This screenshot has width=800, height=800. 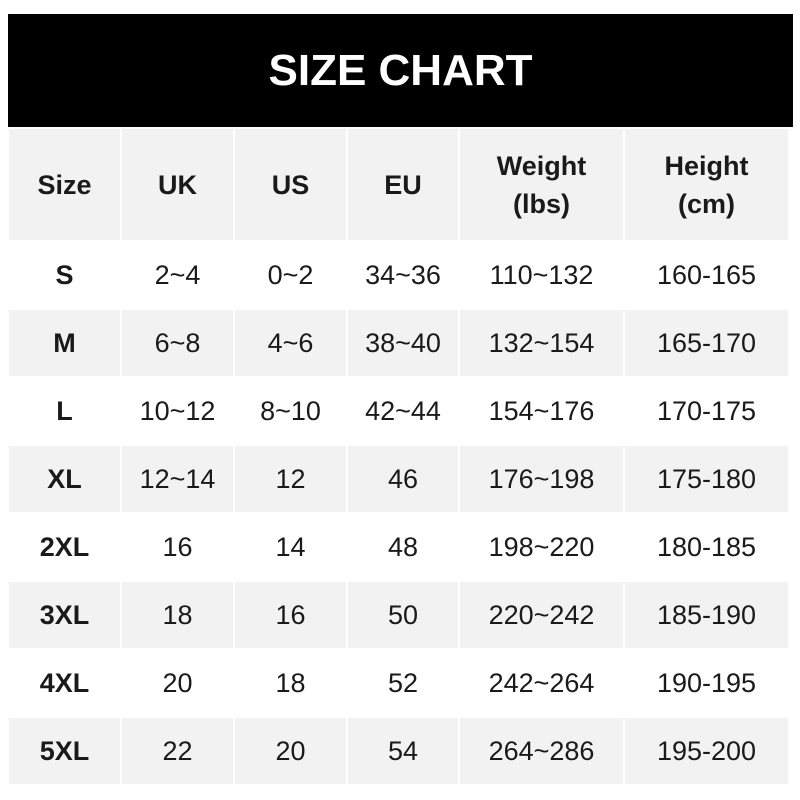 What do you see at coordinates (64, 275) in the screenshot?
I see `size-cell: S` at bounding box center [64, 275].